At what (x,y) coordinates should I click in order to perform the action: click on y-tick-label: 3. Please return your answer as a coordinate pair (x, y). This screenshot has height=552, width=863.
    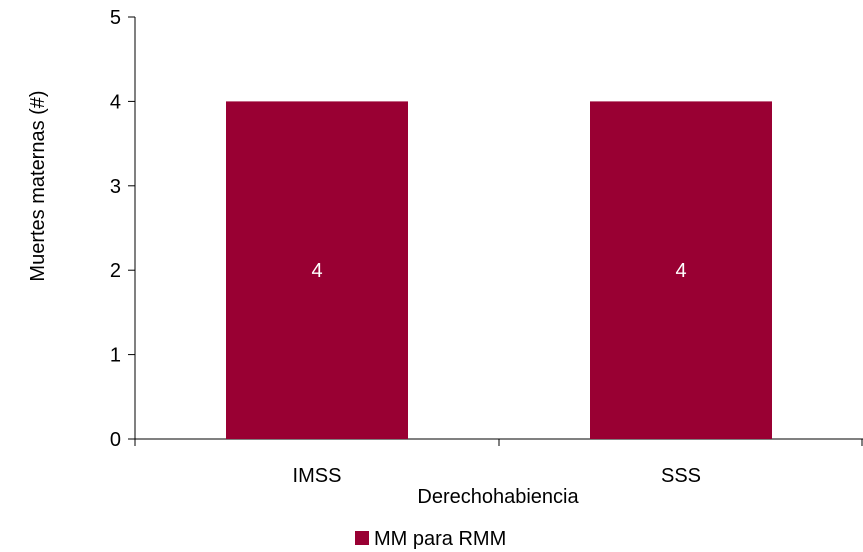
    Looking at the image, I should click on (115, 187).